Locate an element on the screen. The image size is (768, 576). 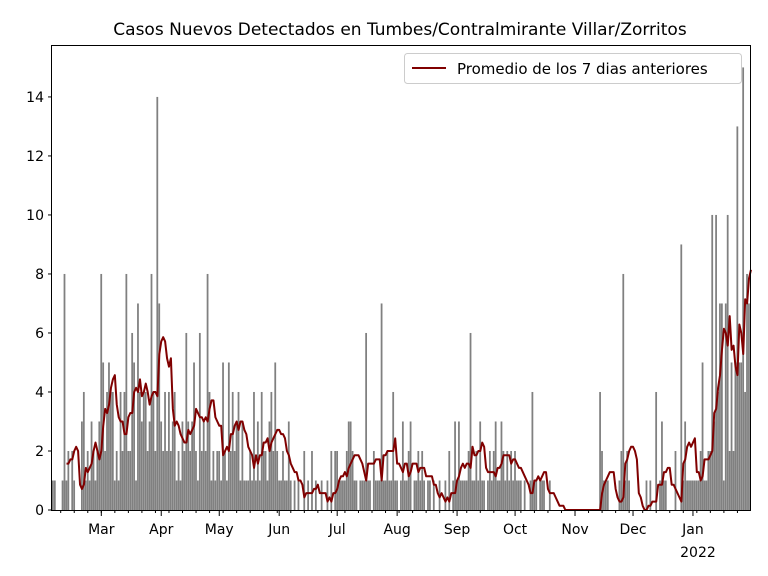
x-axis: Mar Apr May Jun Jul Aug Sep Oct Nov Dec Jan 2022 is located at coordinates (399, 535).